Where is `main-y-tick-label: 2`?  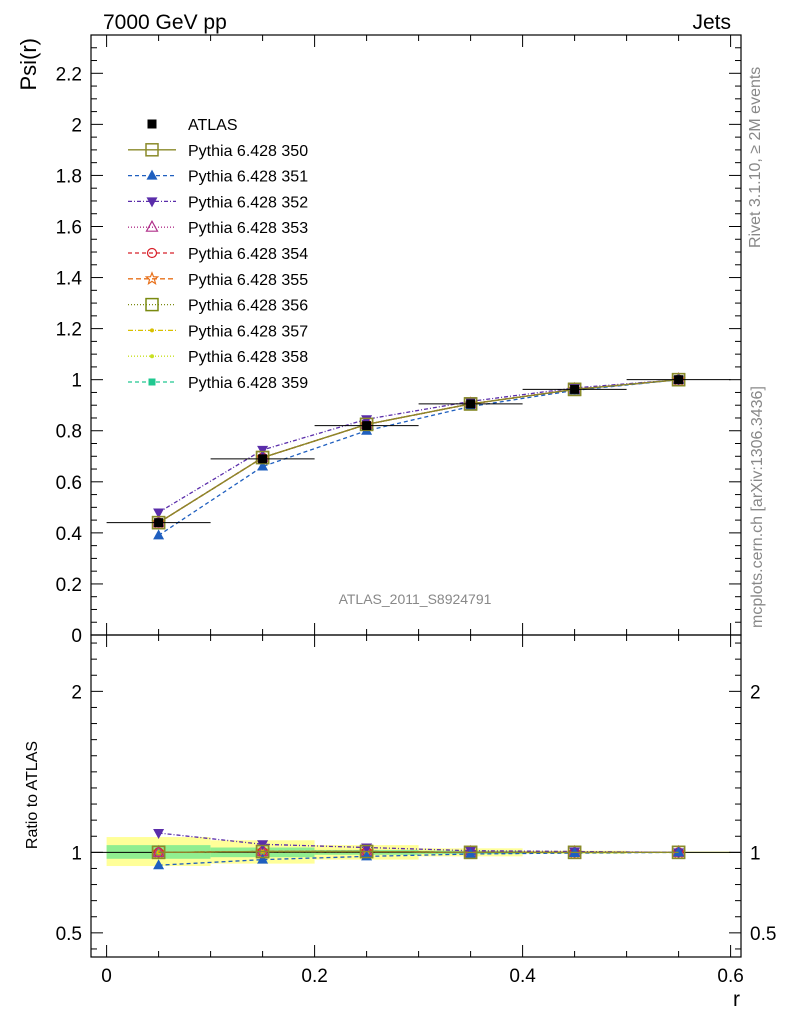
main-y-tick-label: 2 is located at coordinates (76, 125).